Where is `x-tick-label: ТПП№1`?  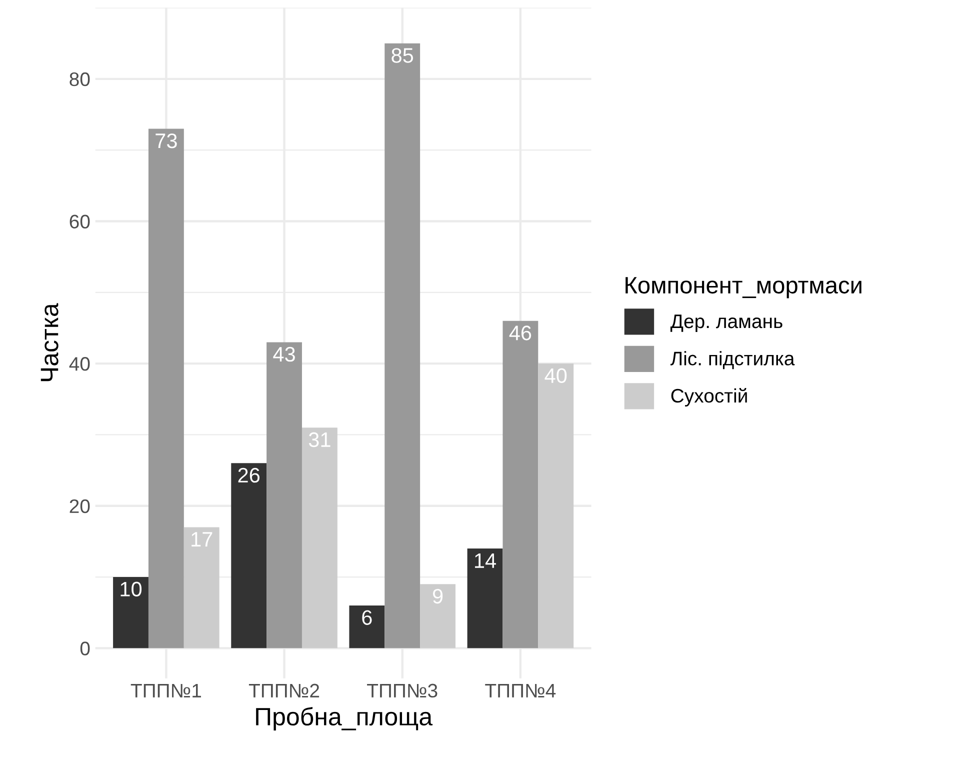 x-tick-label: ТПП№1 is located at coordinates (165, 691).